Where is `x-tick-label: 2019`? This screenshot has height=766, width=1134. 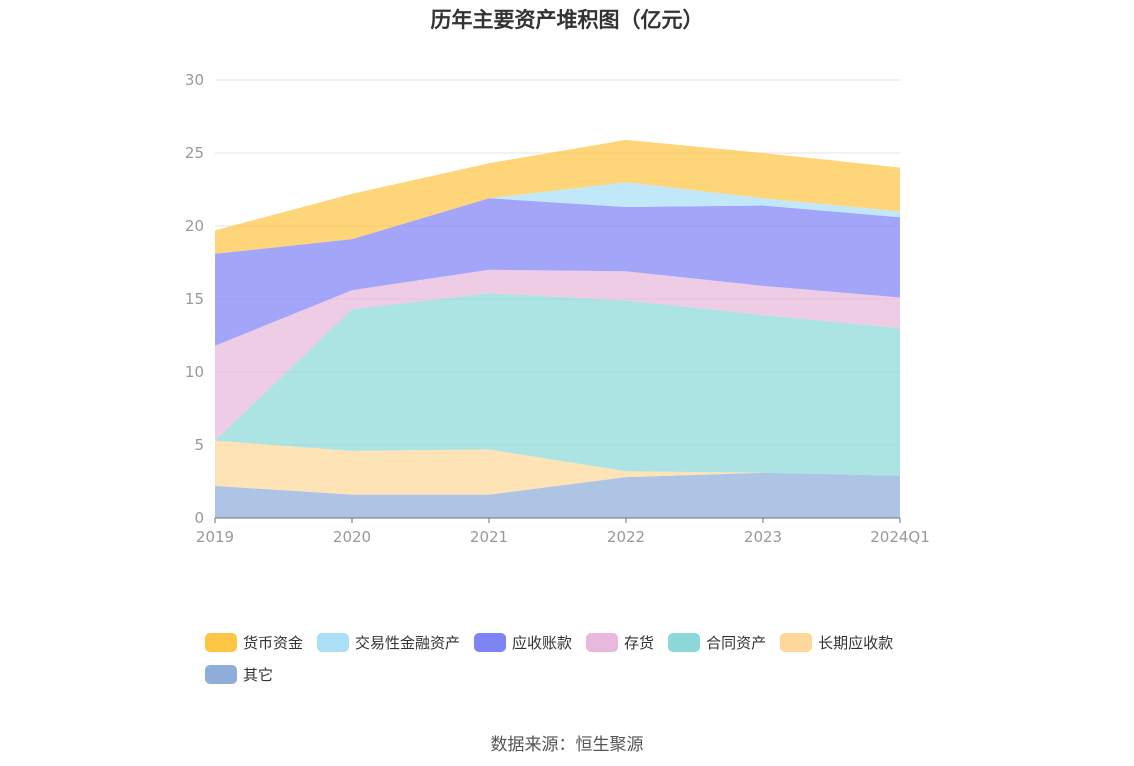
x-tick-label: 2019 is located at coordinates (215, 537).